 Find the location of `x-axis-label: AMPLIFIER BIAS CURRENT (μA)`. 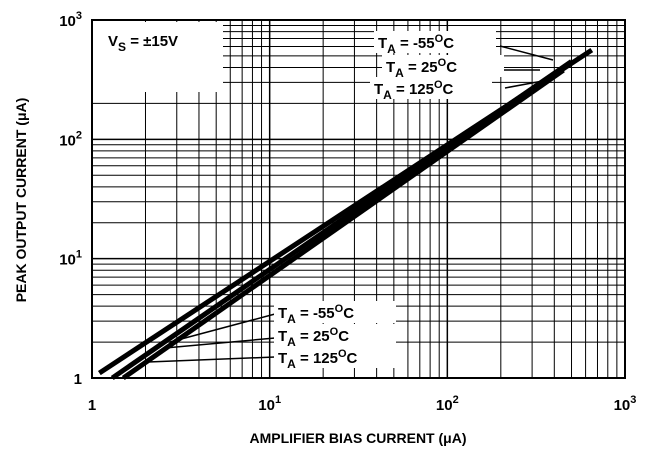

x-axis-label: AMPLIFIER BIAS CURRENT (μA) is located at coordinates (358, 438).